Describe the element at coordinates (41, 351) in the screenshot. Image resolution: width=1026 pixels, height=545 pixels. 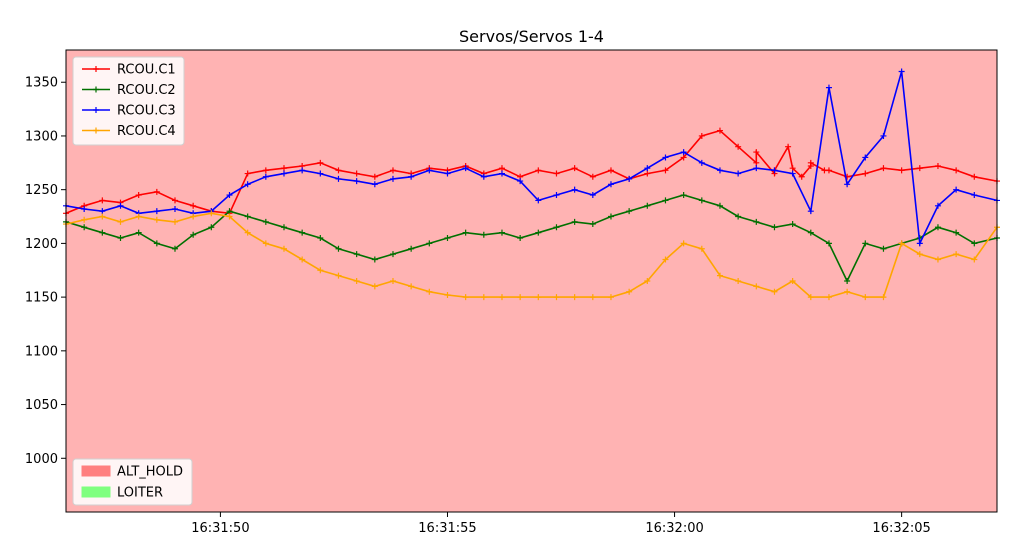
I see `y-tick-label: 1100` at that location.